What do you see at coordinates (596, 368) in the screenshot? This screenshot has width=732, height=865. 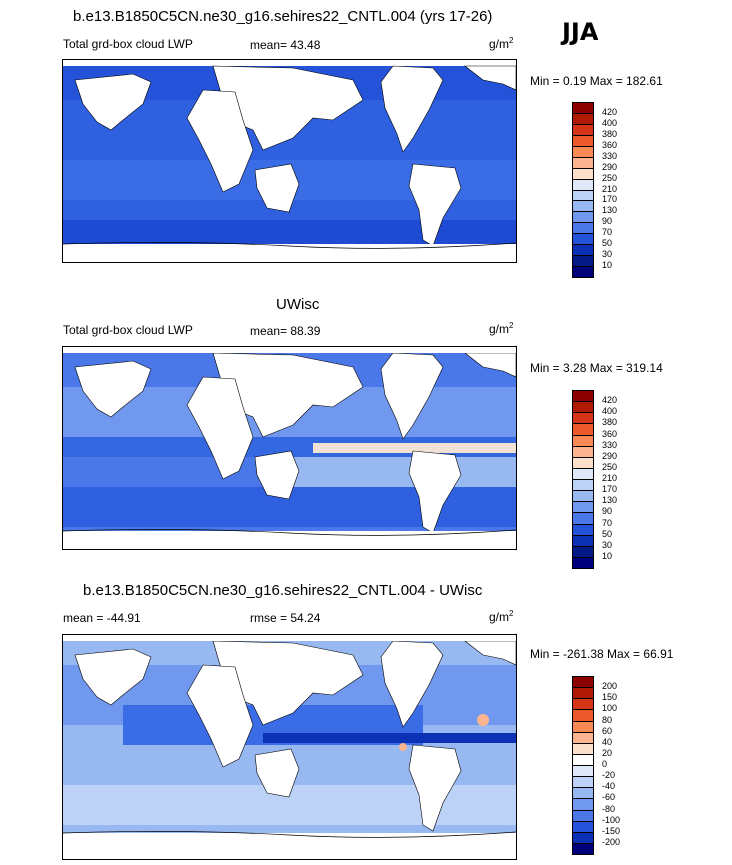 I see `panel2-minmax: Min = 3.28 Max = 319.14` at bounding box center [596, 368].